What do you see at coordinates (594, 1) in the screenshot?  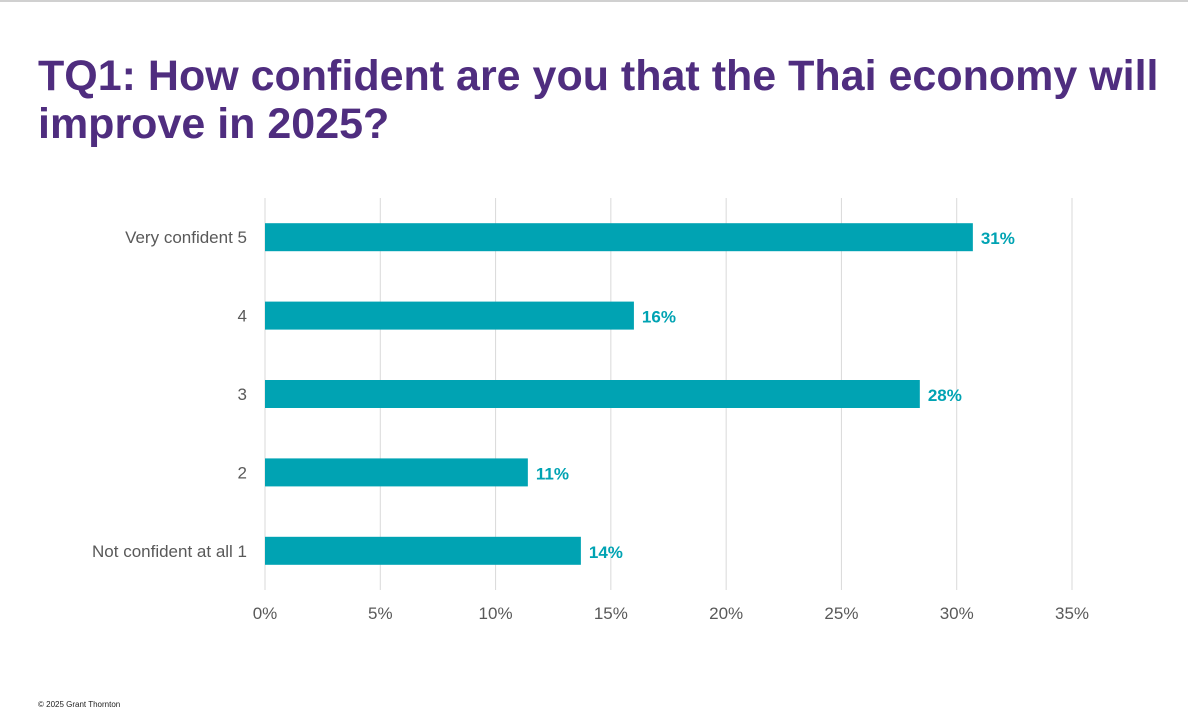 I see `top-rule` at bounding box center [594, 1].